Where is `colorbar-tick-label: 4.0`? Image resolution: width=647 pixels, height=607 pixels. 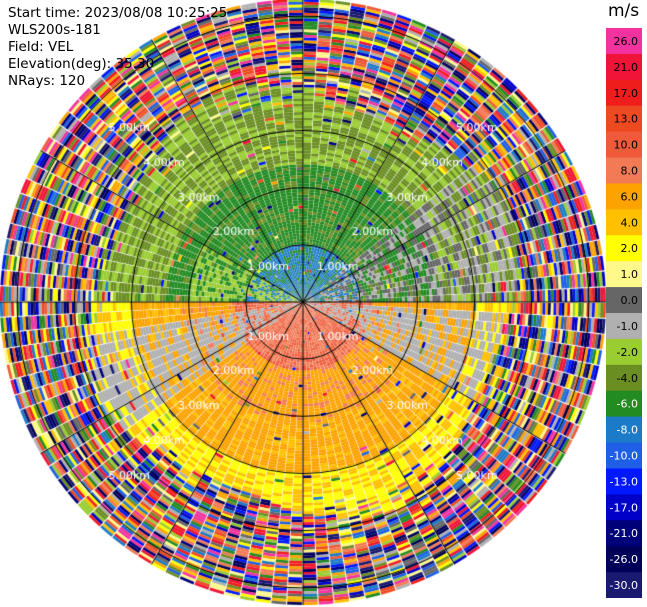 colorbar-tick-label: 4.0 is located at coordinates (630, 222).